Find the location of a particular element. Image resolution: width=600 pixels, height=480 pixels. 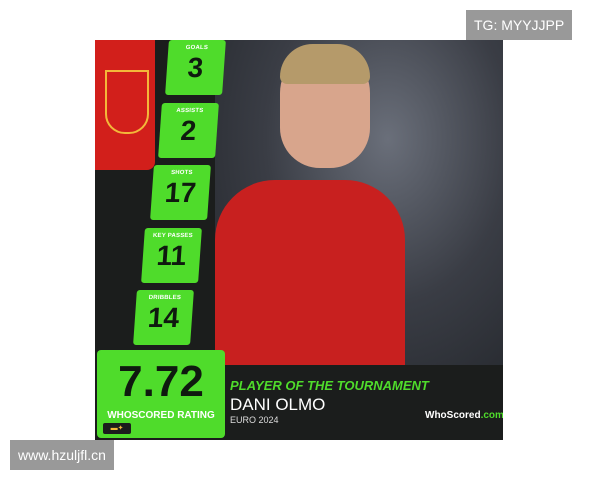

stat-shots: SHOTS 17 is located at coordinates (180, 192).